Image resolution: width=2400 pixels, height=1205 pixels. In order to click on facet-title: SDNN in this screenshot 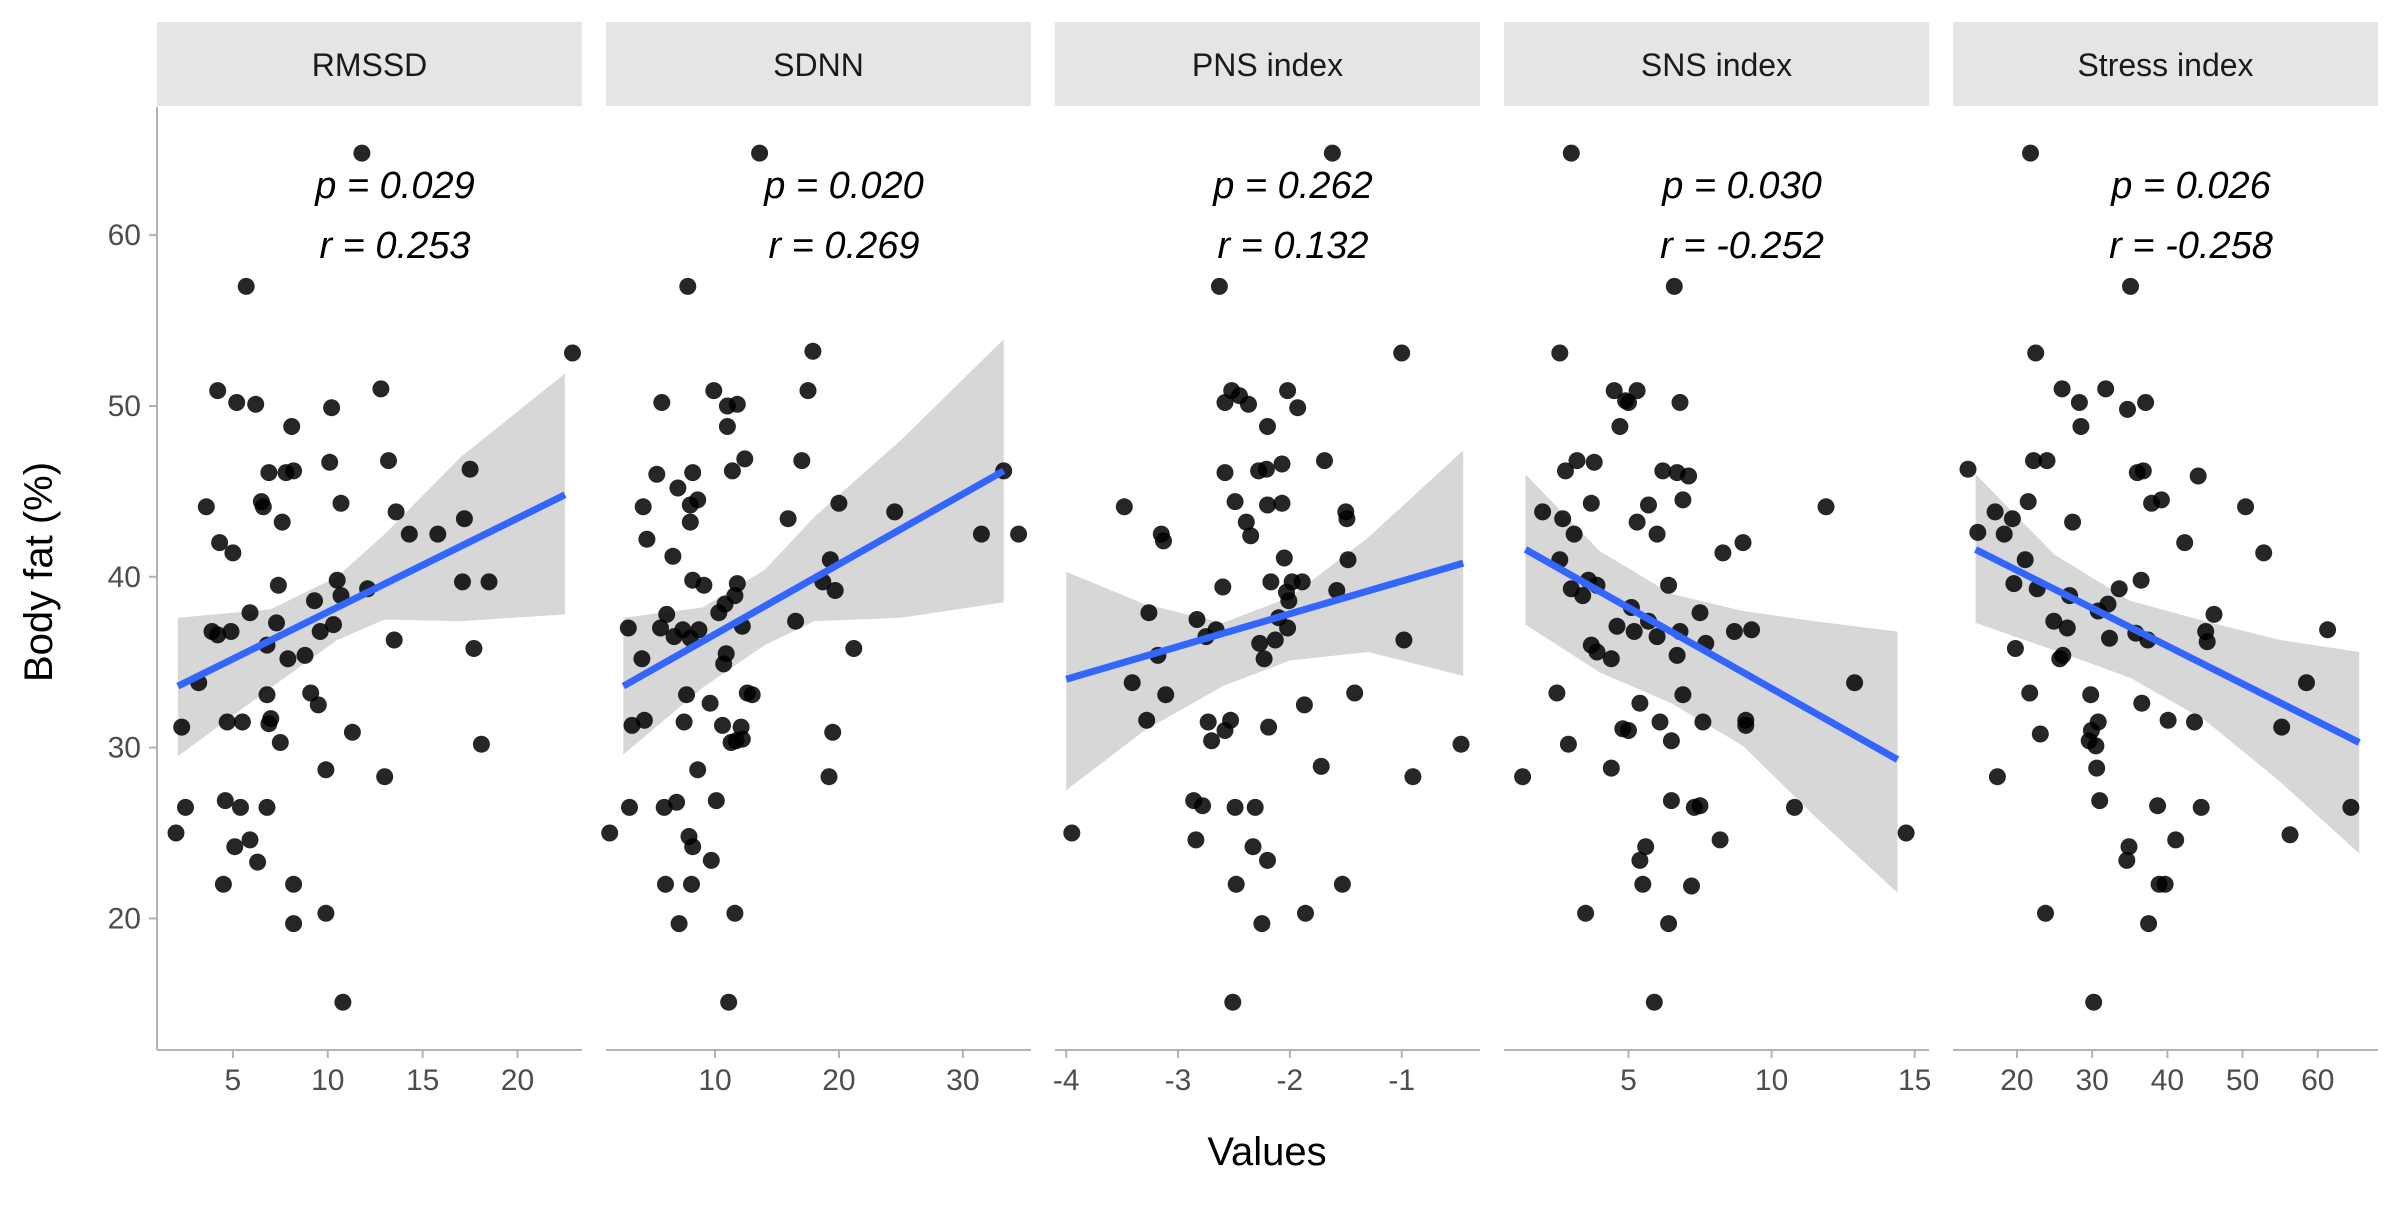, I will do `click(818, 65)`.